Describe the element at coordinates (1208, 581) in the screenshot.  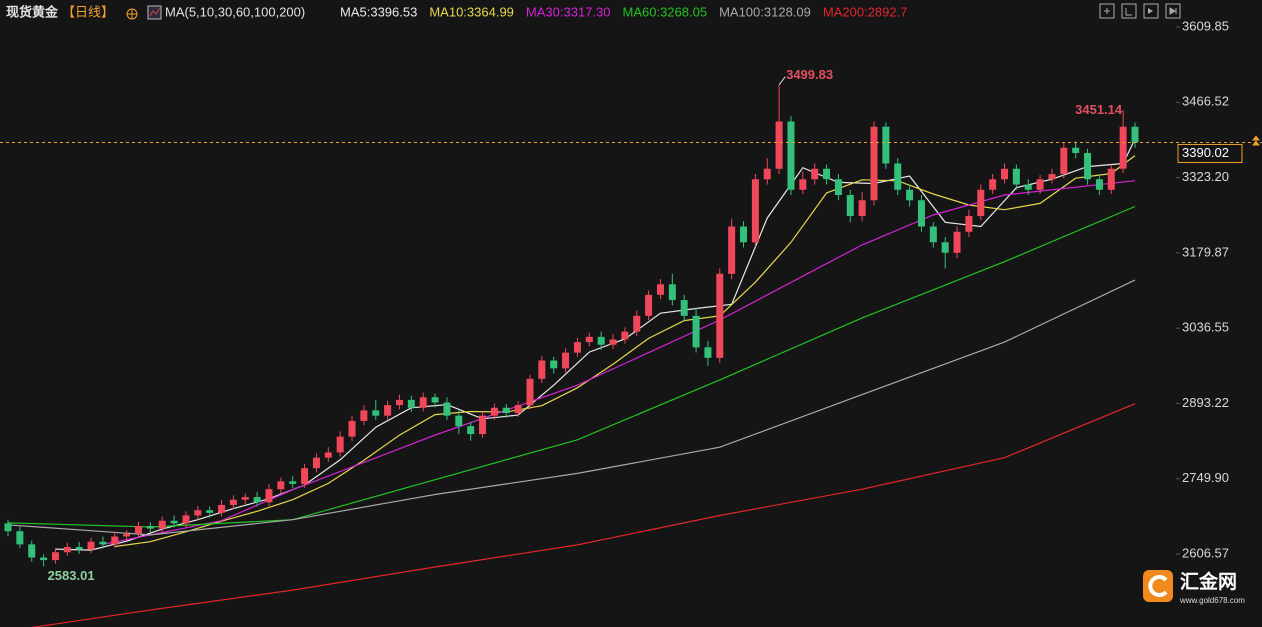
I see `logo-name: 汇金网` at that location.